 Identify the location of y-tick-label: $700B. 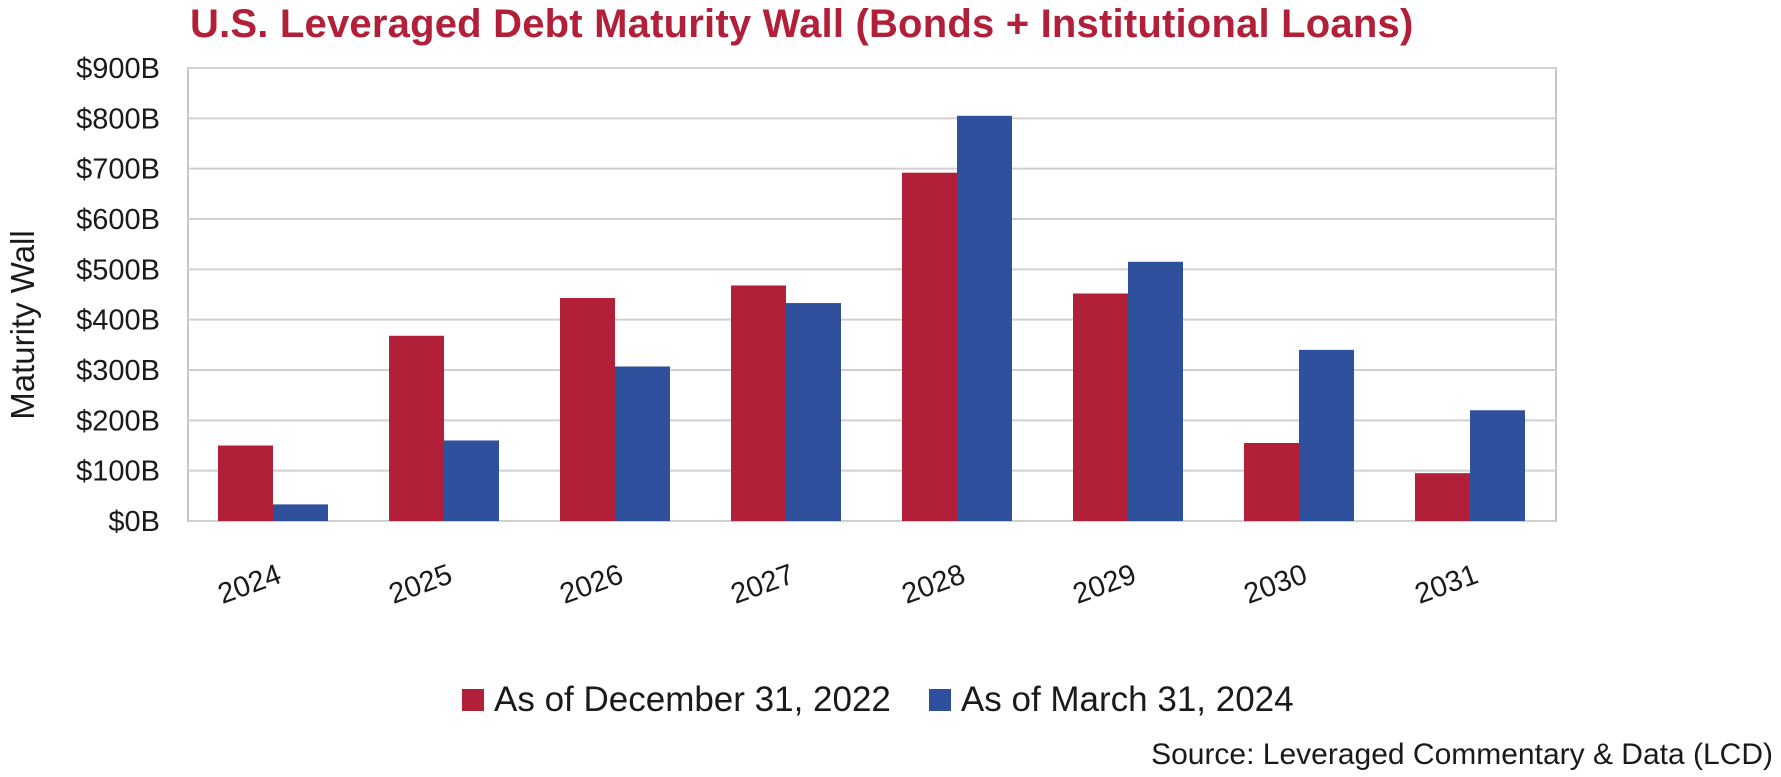
(118, 170).